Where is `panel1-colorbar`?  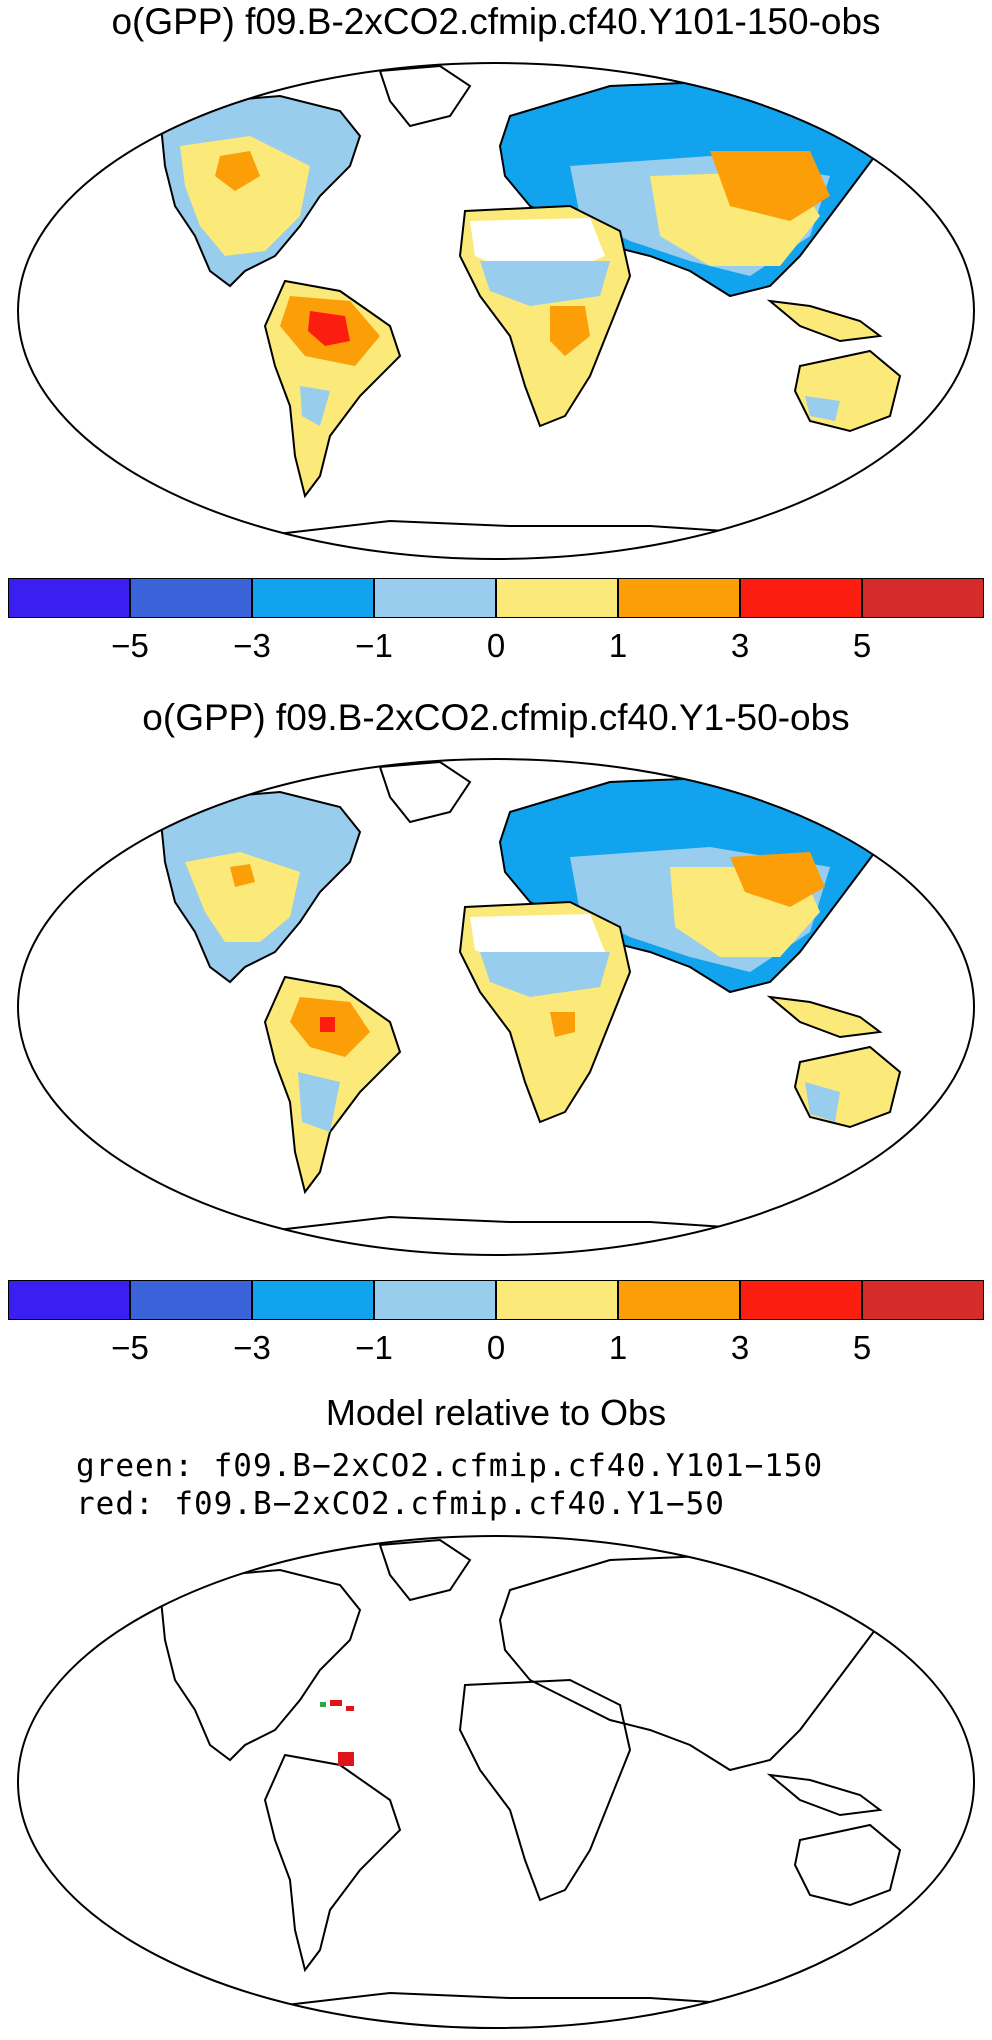 panel1-colorbar is located at coordinates (496, 598).